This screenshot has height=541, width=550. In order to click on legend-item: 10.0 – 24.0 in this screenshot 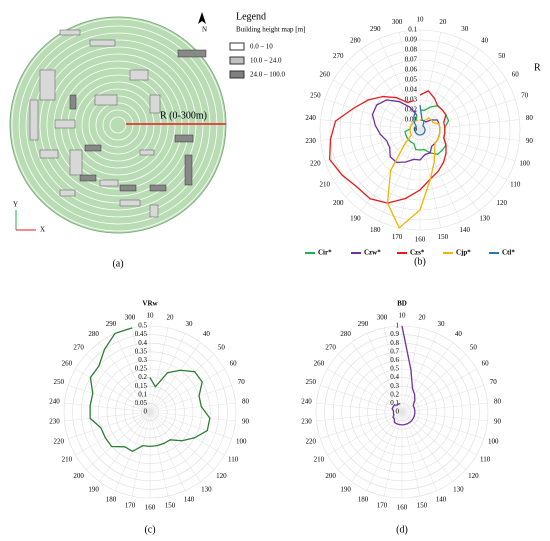, I will do `click(266, 61)`.